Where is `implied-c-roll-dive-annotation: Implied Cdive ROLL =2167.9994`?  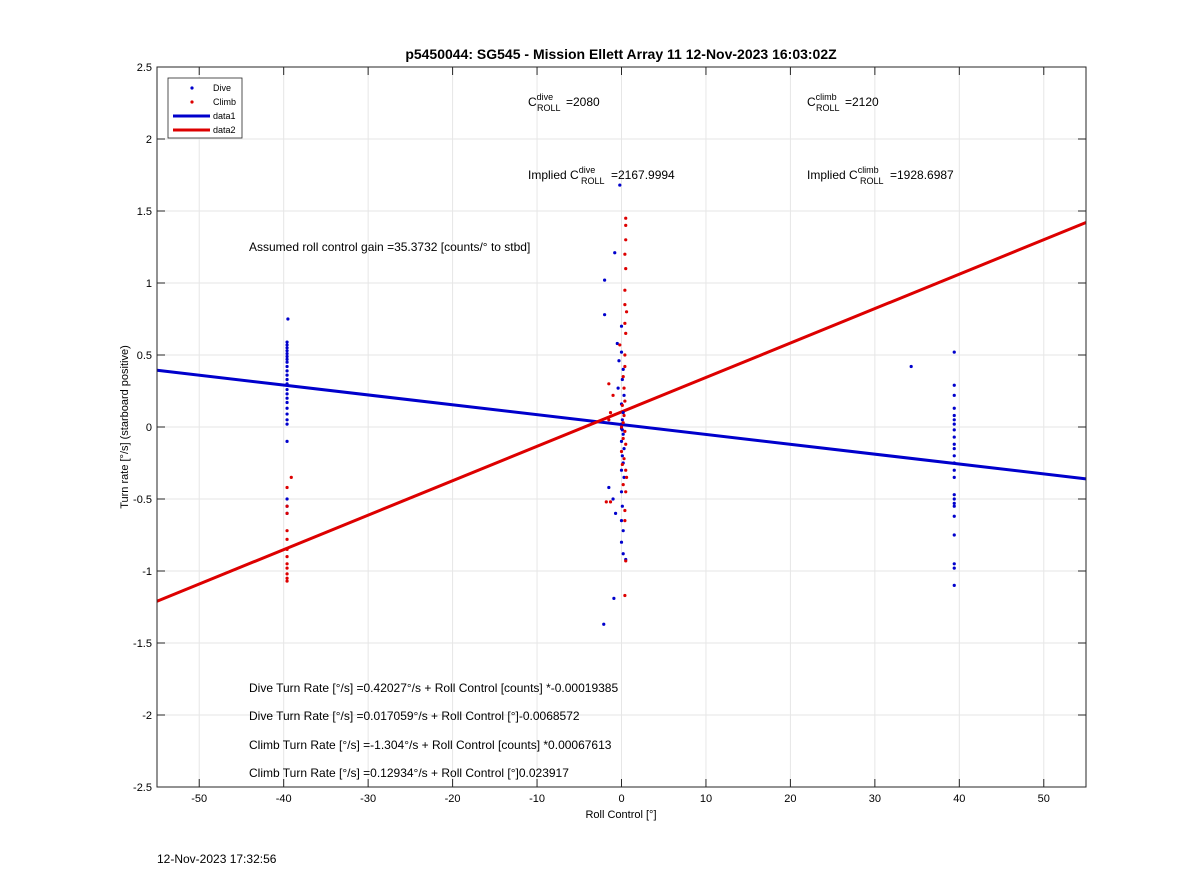 implied-c-roll-dive-annotation: Implied Cdive ROLL =2167.9994 is located at coordinates (601, 175).